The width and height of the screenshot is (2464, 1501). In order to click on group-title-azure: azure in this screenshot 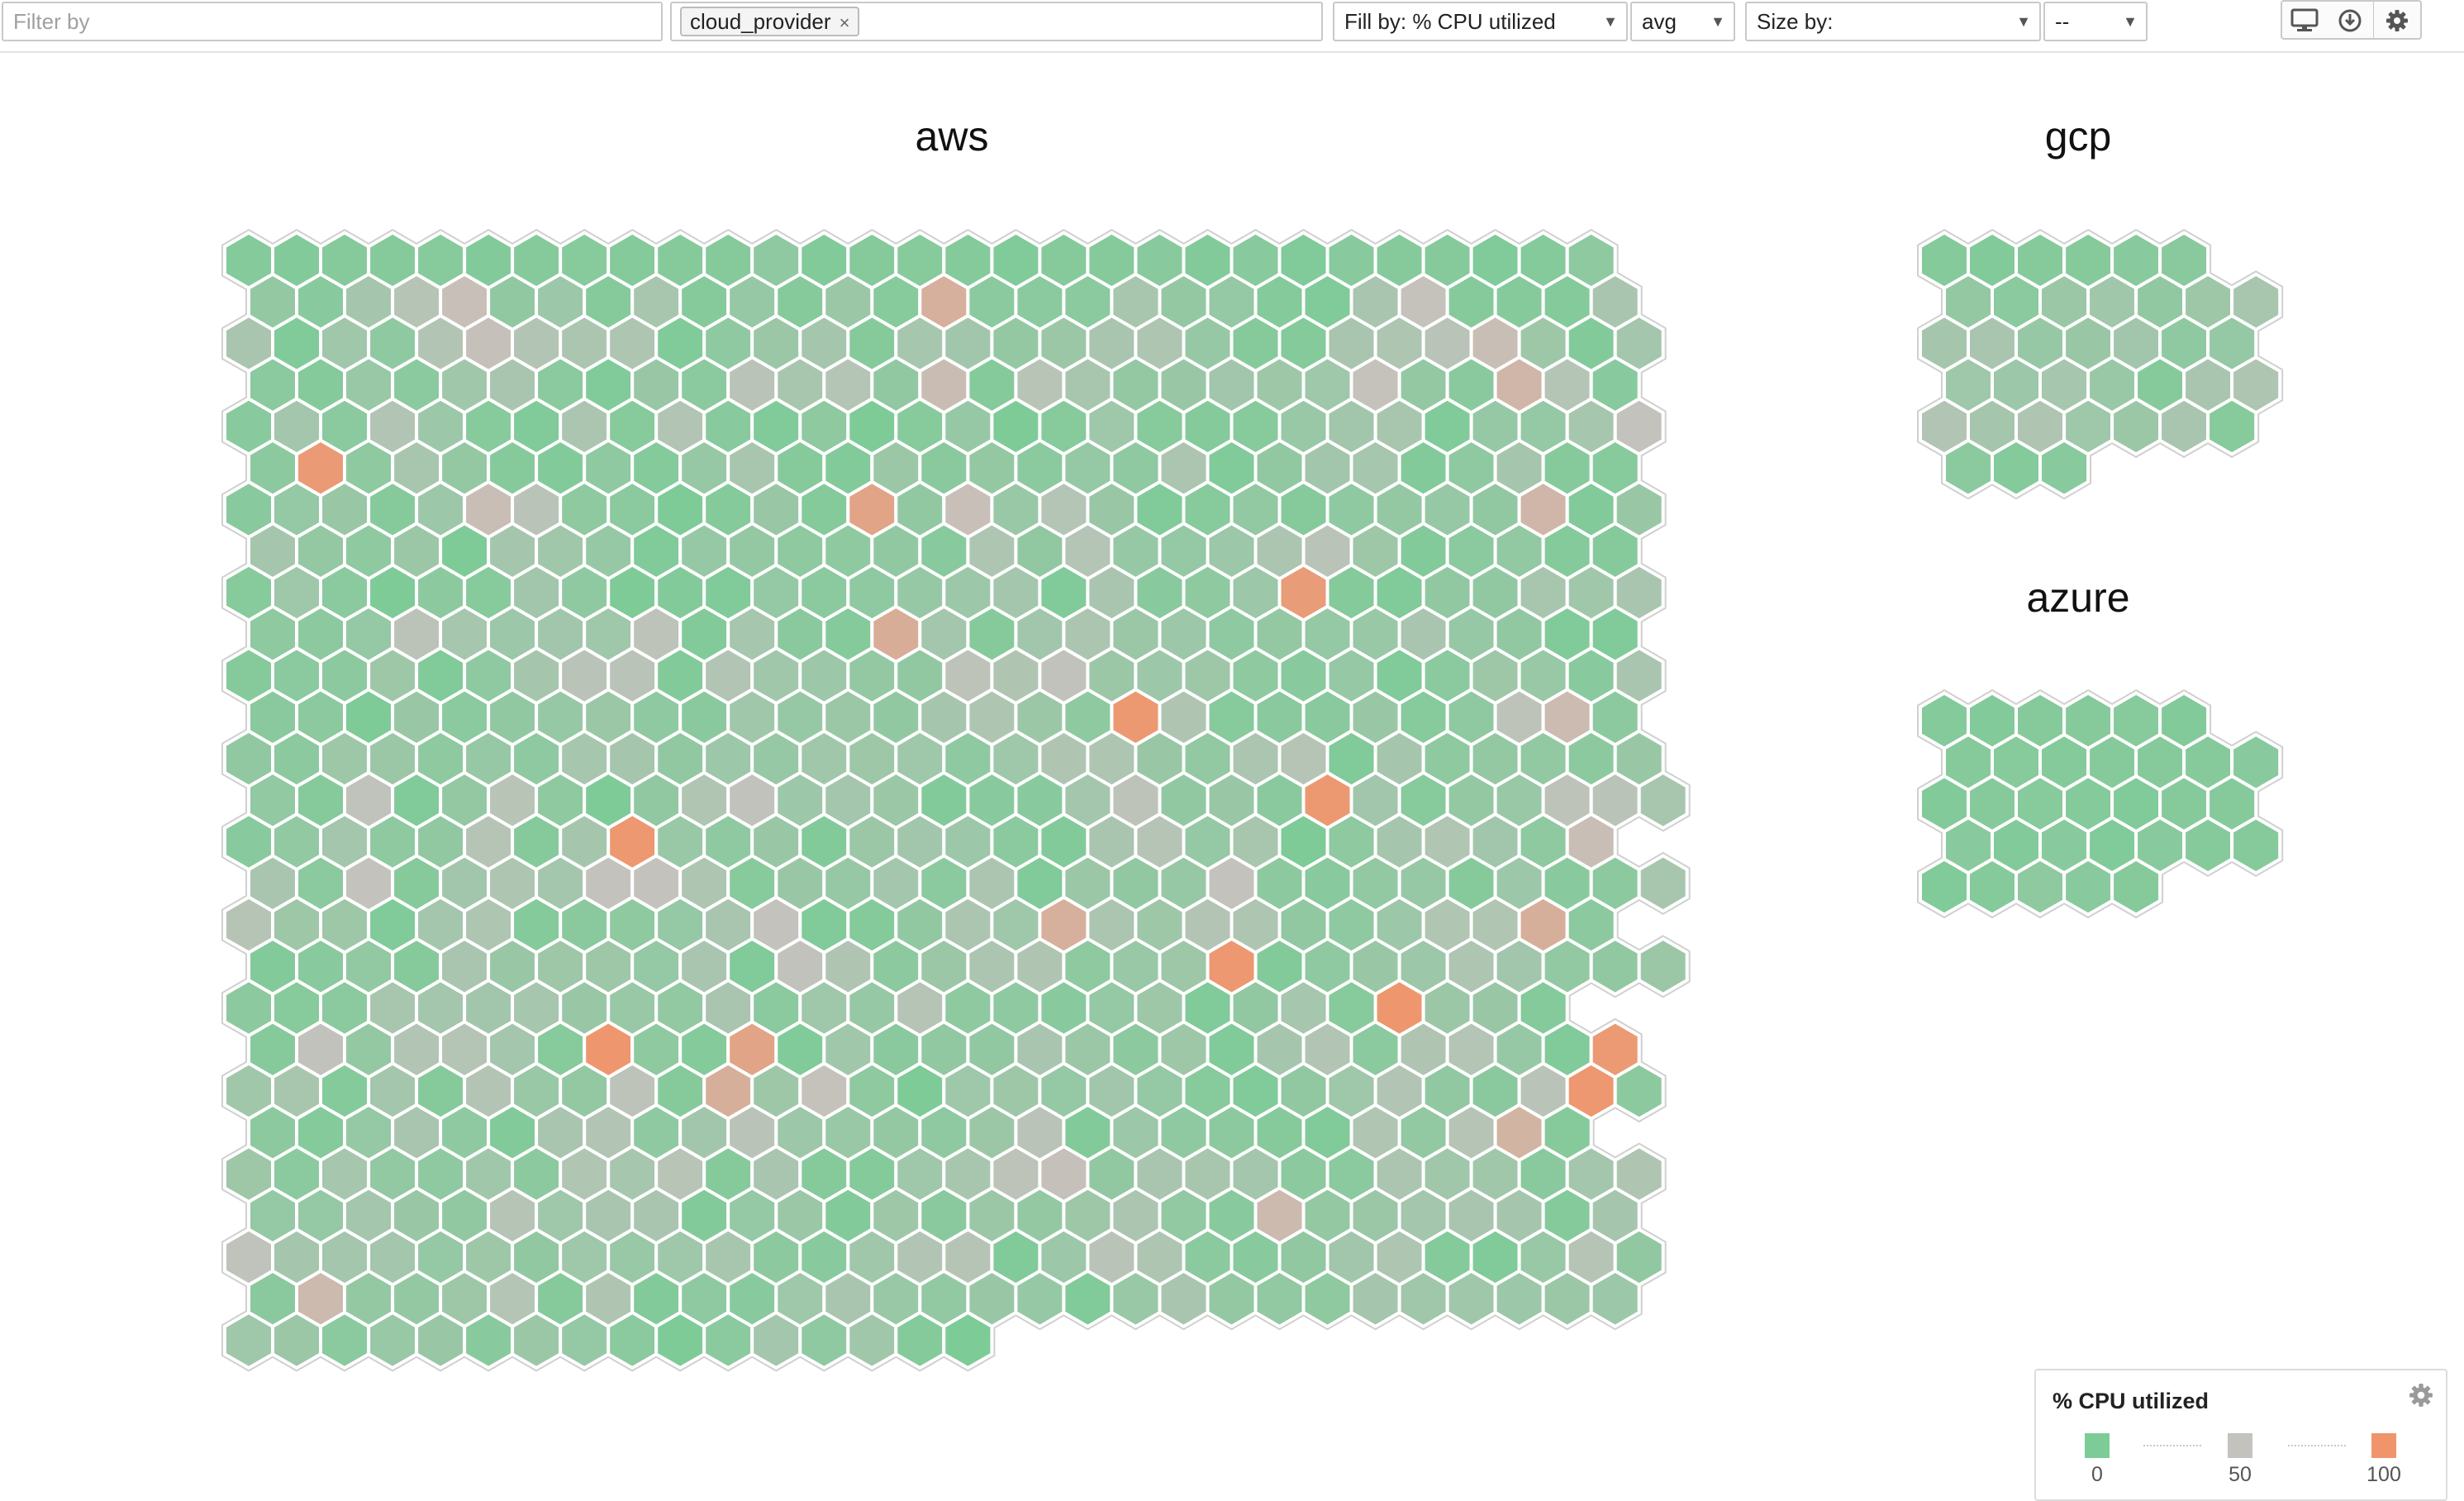, I will do `click(2078, 597)`.